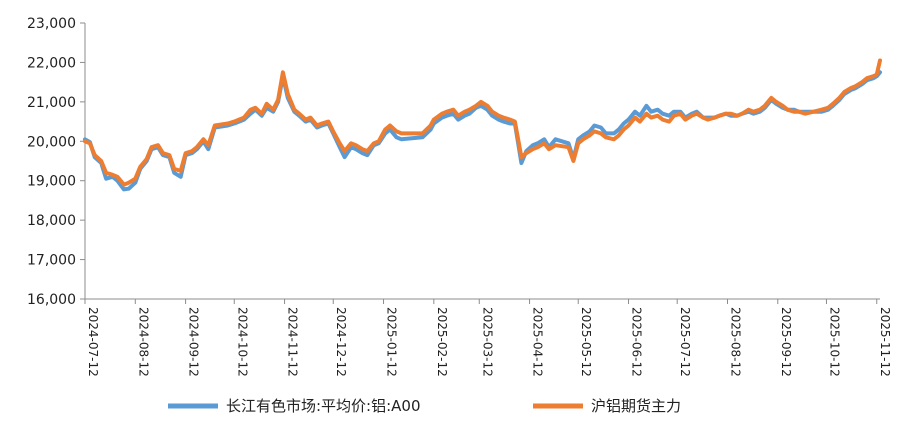 The width and height of the screenshot is (899, 435). What do you see at coordinates (242, 342) in the screenshot?
I see `x-tick-label: 2024-10-12` at bounding box center [242, 342].